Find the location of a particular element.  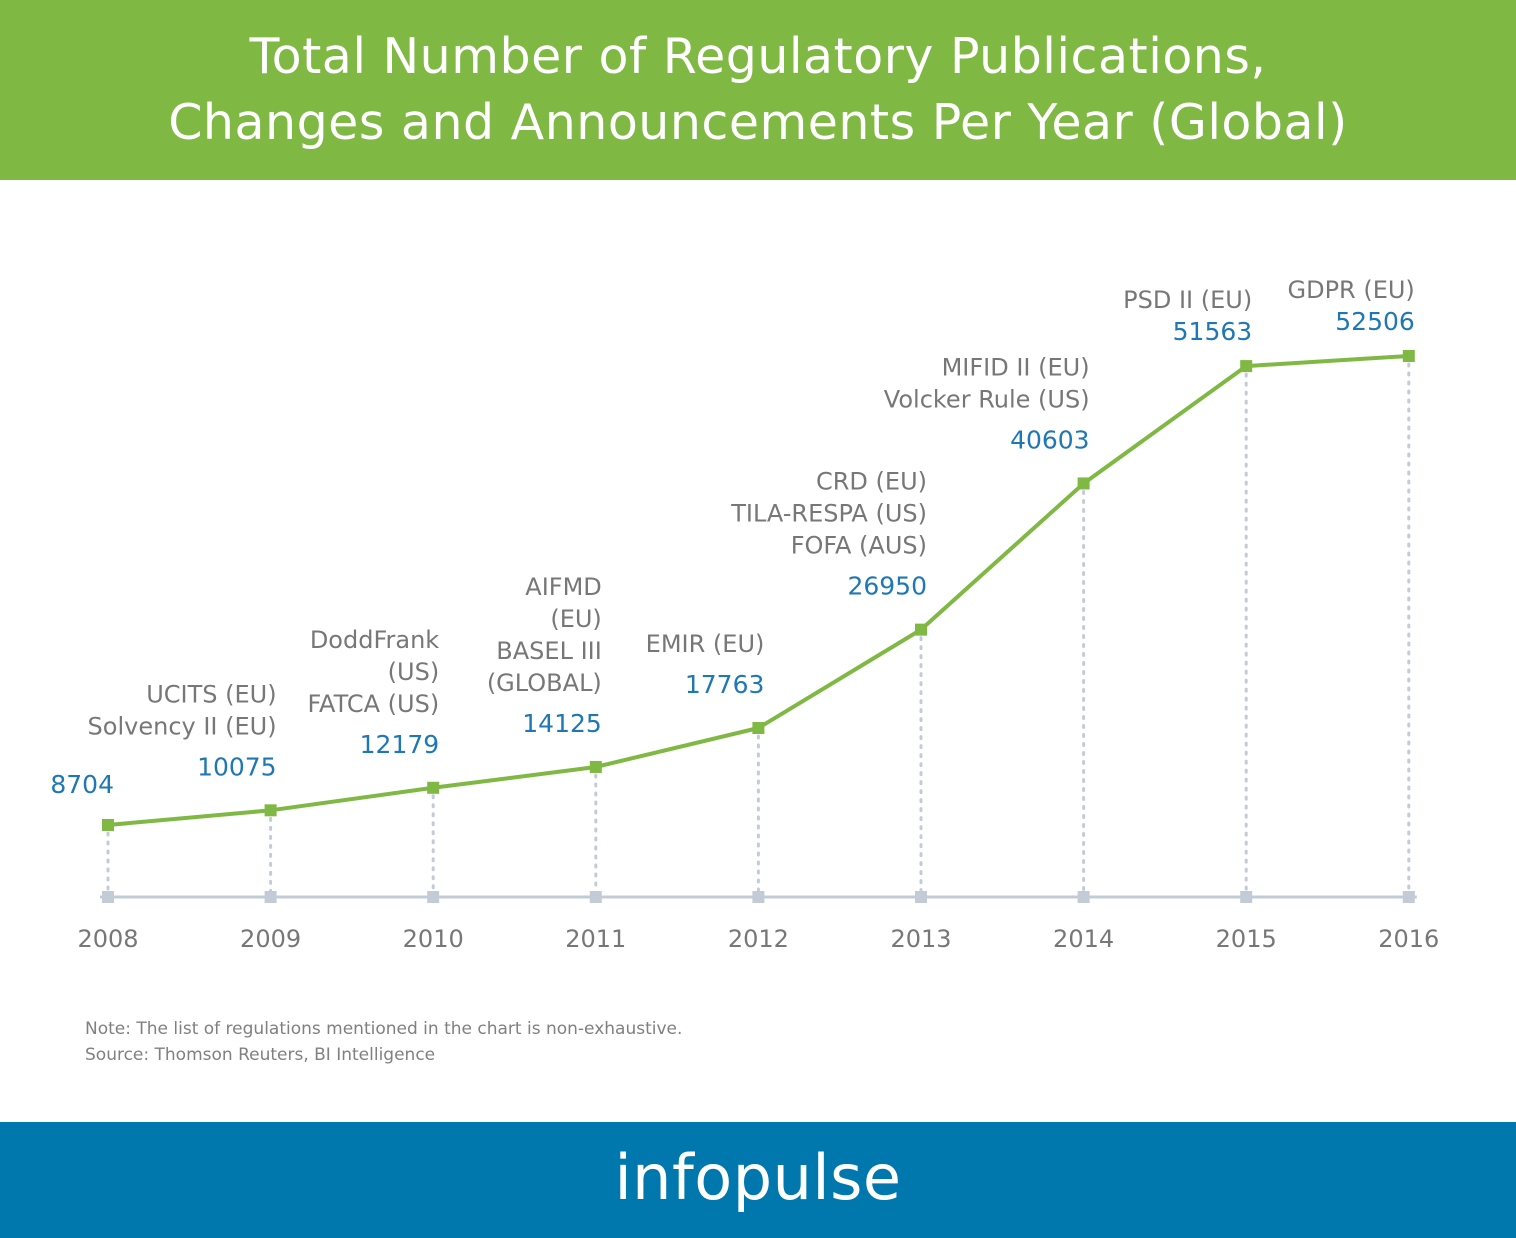

axis-marker-2012 is located at coordinates (758, 897).